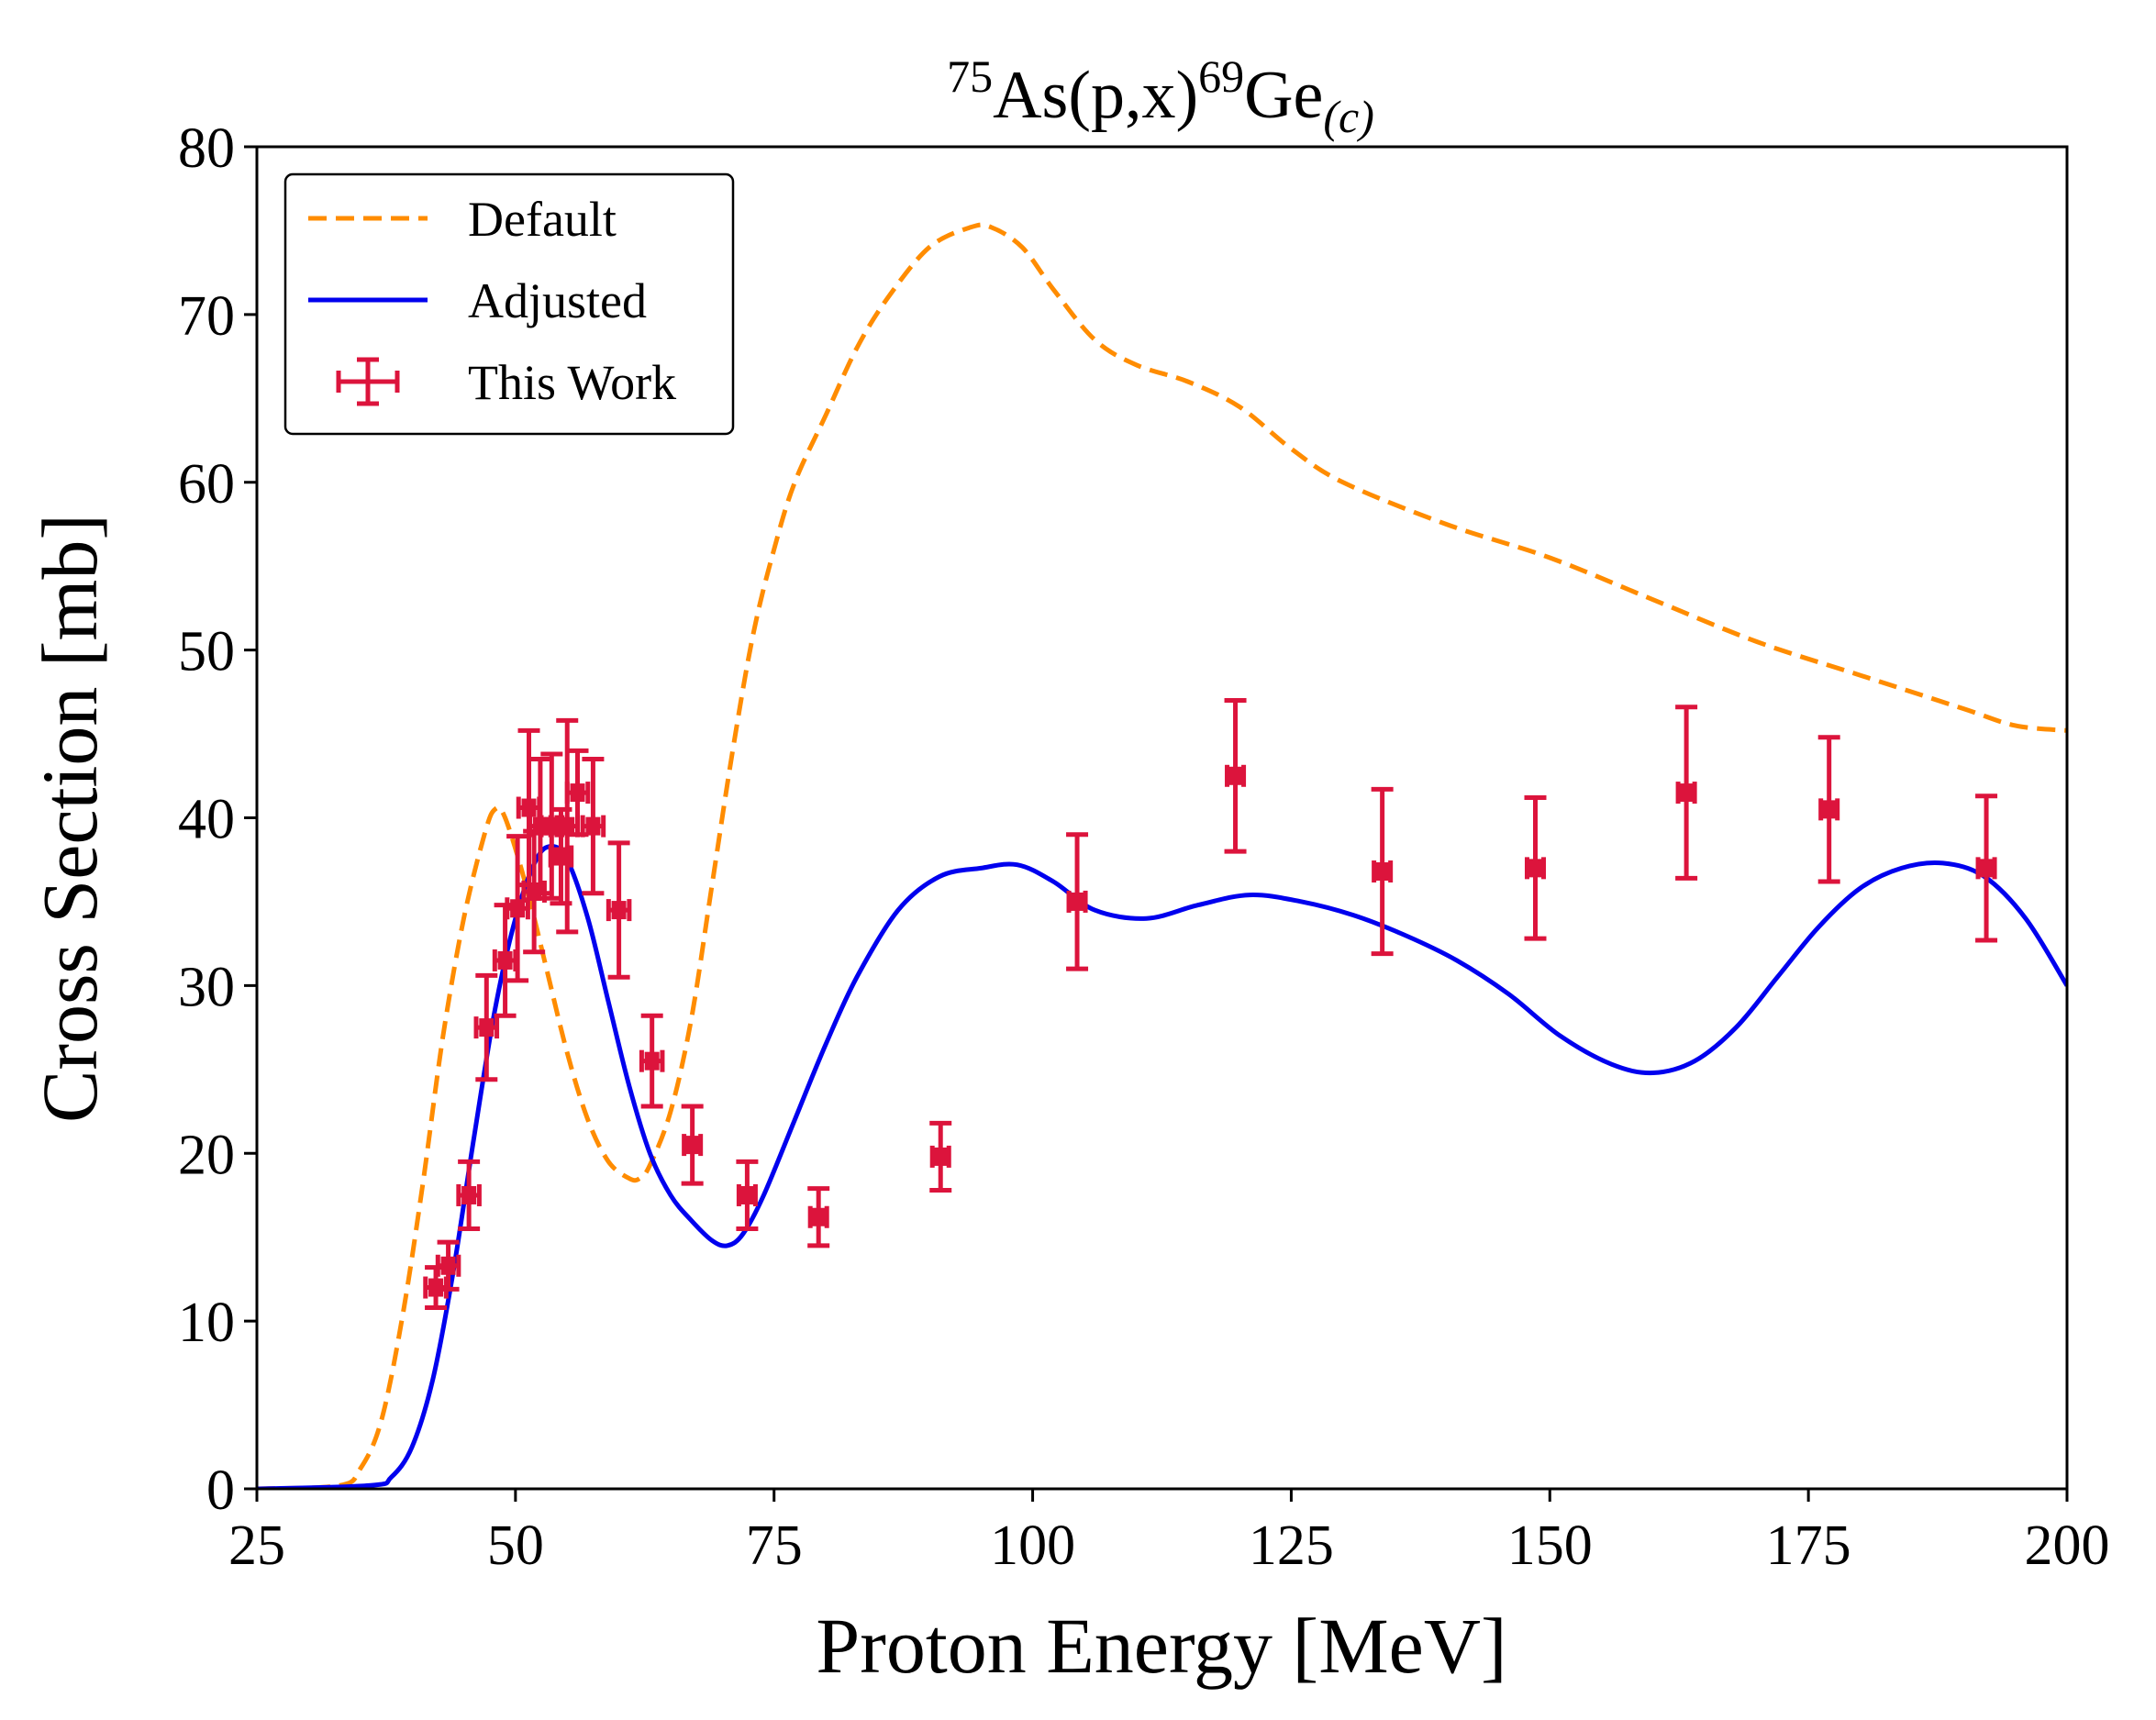 This screenshot has height=1720, width=2156. Describe the element at coordinates (1161, 1646) in the screenshot. I see `x-axis-title: Proton Energy [MeV]` at that location.